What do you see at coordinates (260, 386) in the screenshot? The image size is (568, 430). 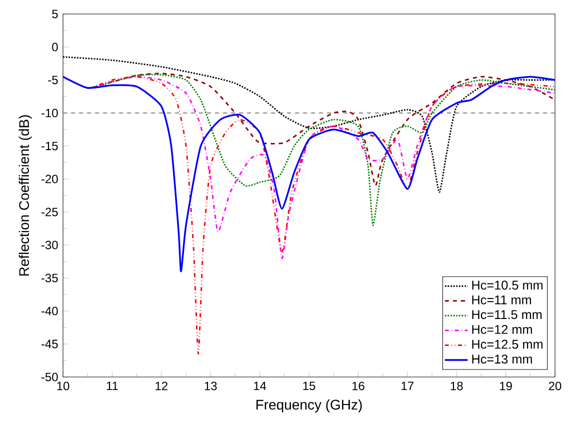 I see `x-tick-label: 14` at bounding box center [260, 386].